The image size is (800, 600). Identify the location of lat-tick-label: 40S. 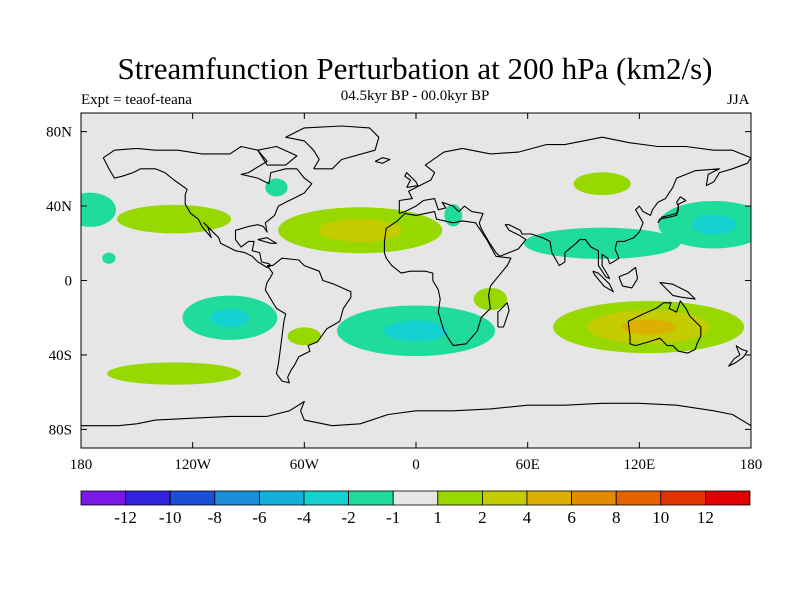
(60, 356).